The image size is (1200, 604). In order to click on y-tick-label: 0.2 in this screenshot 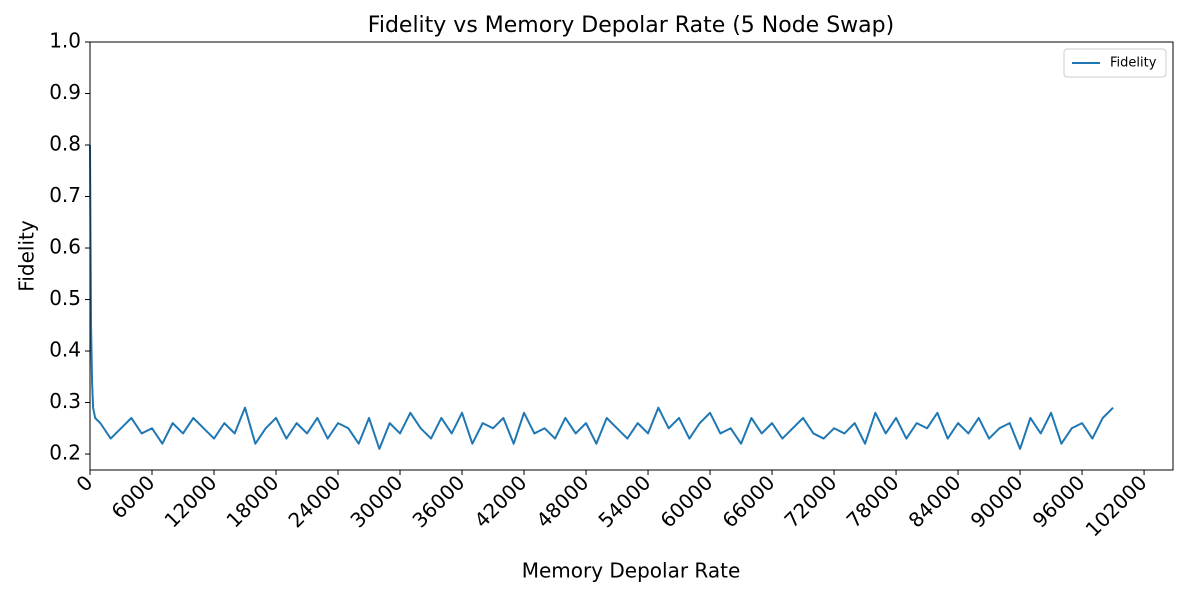, I will do `click(65, 453)`.